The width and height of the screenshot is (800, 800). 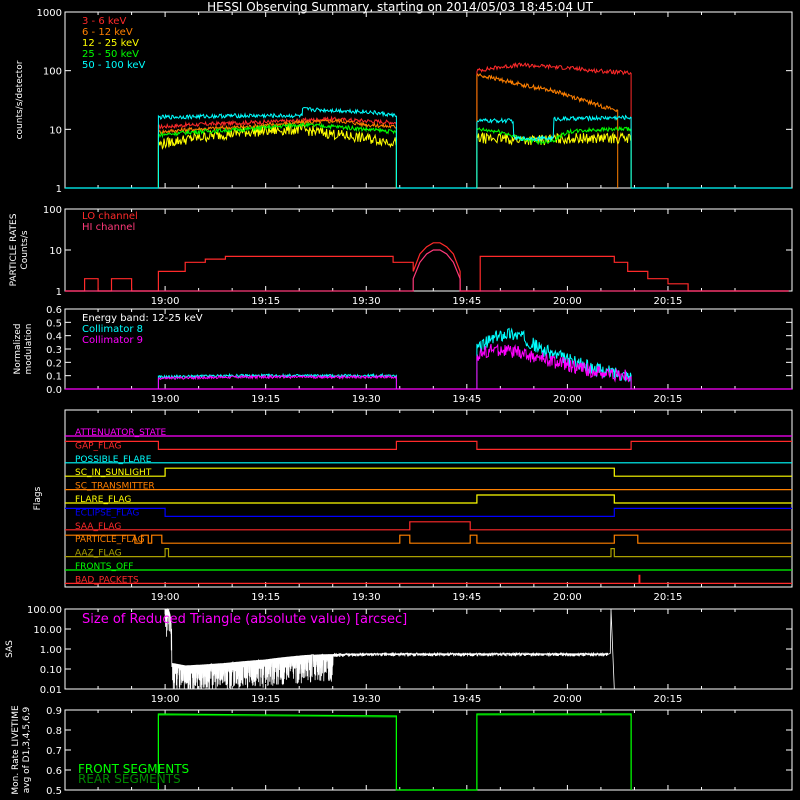 What do you see at coordinates (51, 690) in the screenshot?
I see `sas-ytick-label: 0.01` at bounding box center [51, 690].